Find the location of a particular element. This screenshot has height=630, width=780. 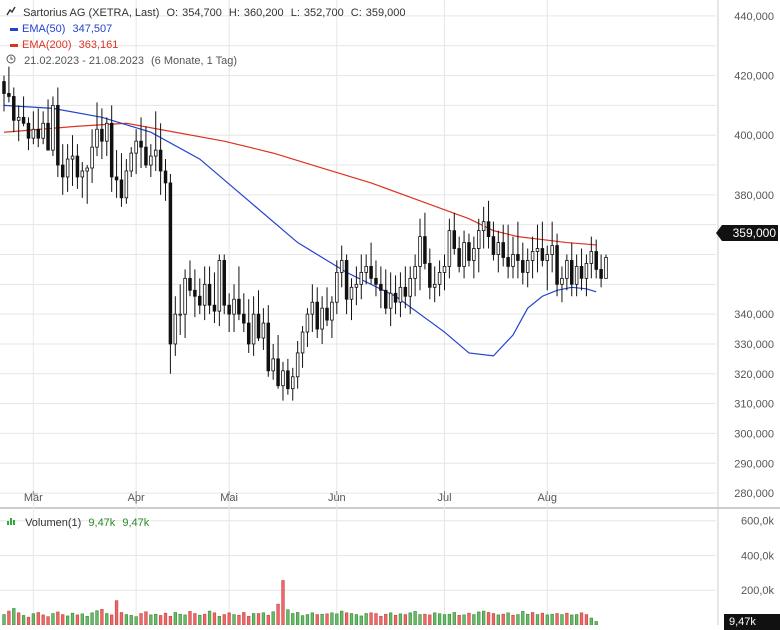

open-value: 354,700 is located at coordinates (202, 13).